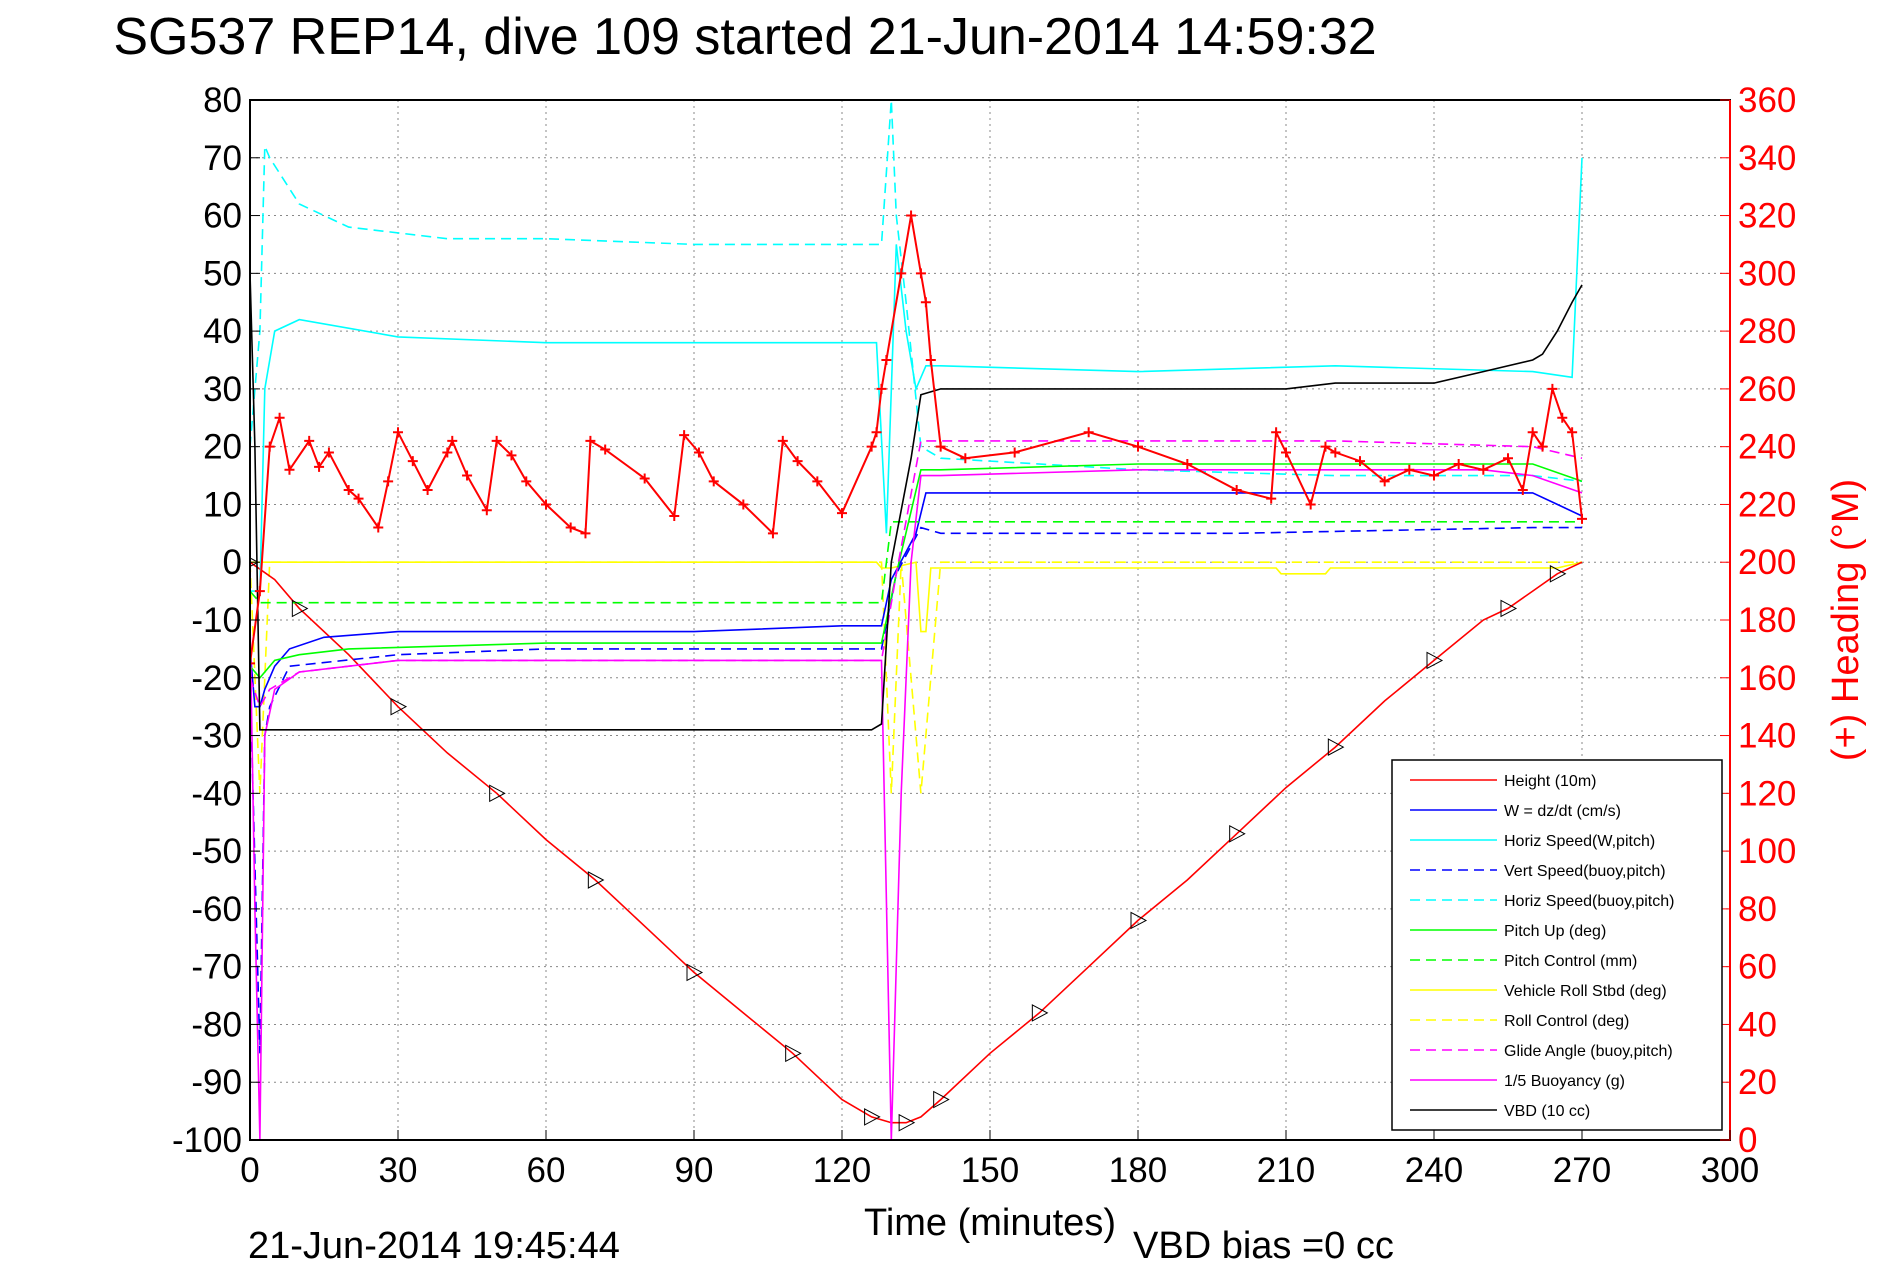  I want to click on legend-entry: Glide Angle (buoy,pitch), so click(1588, 1051).